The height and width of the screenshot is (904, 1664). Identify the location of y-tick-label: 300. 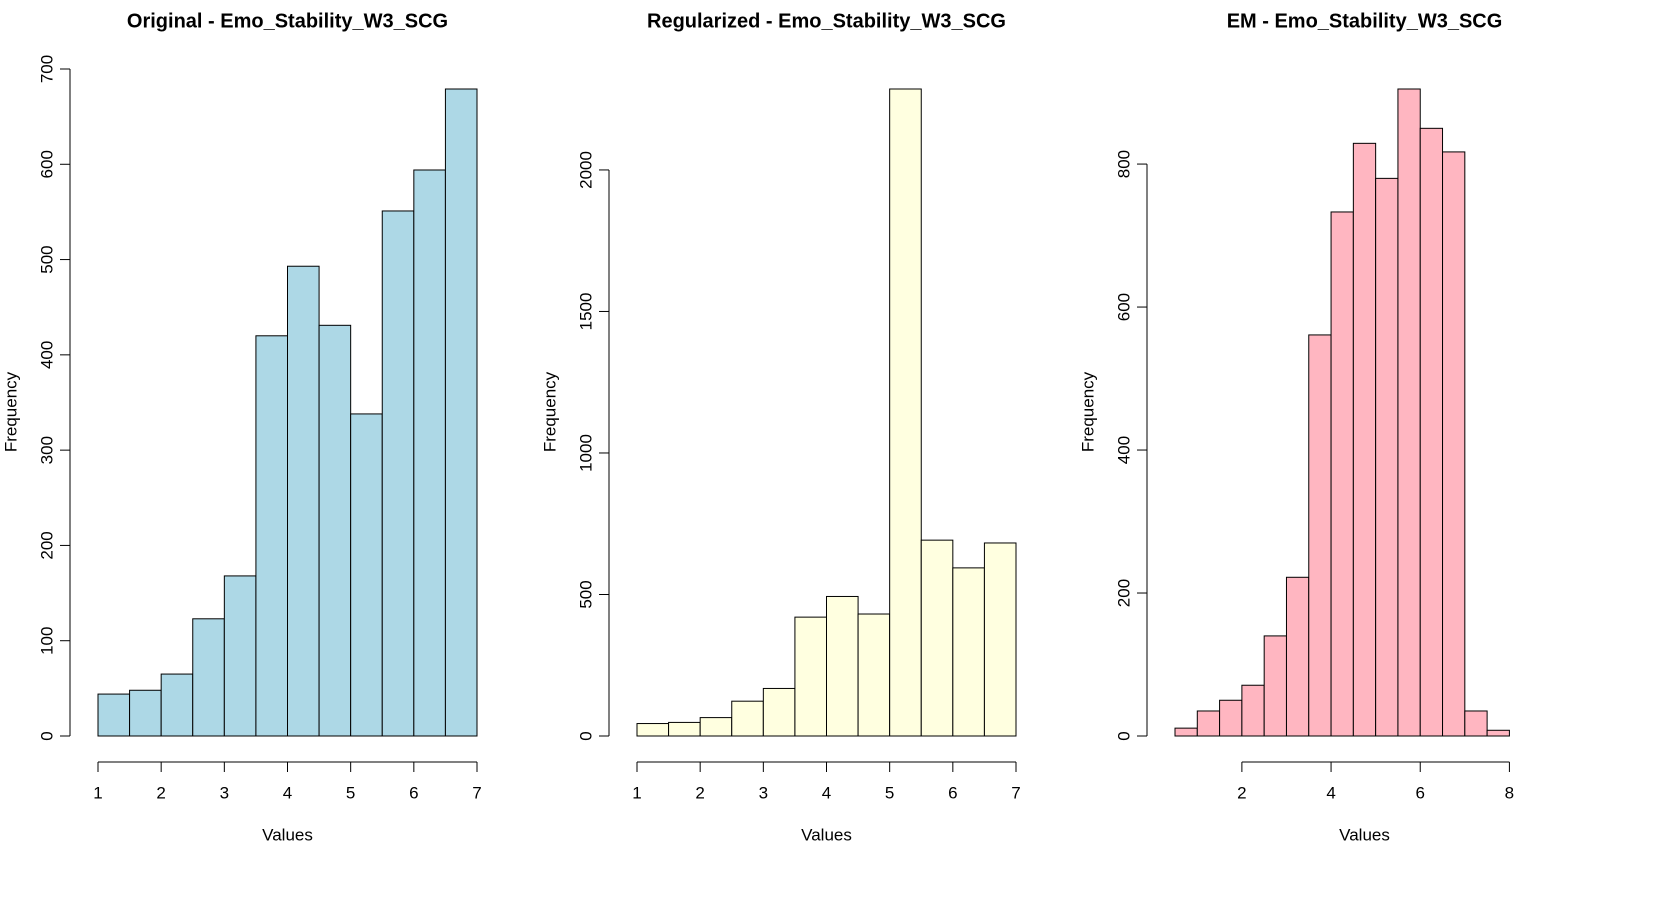
(46, 450).